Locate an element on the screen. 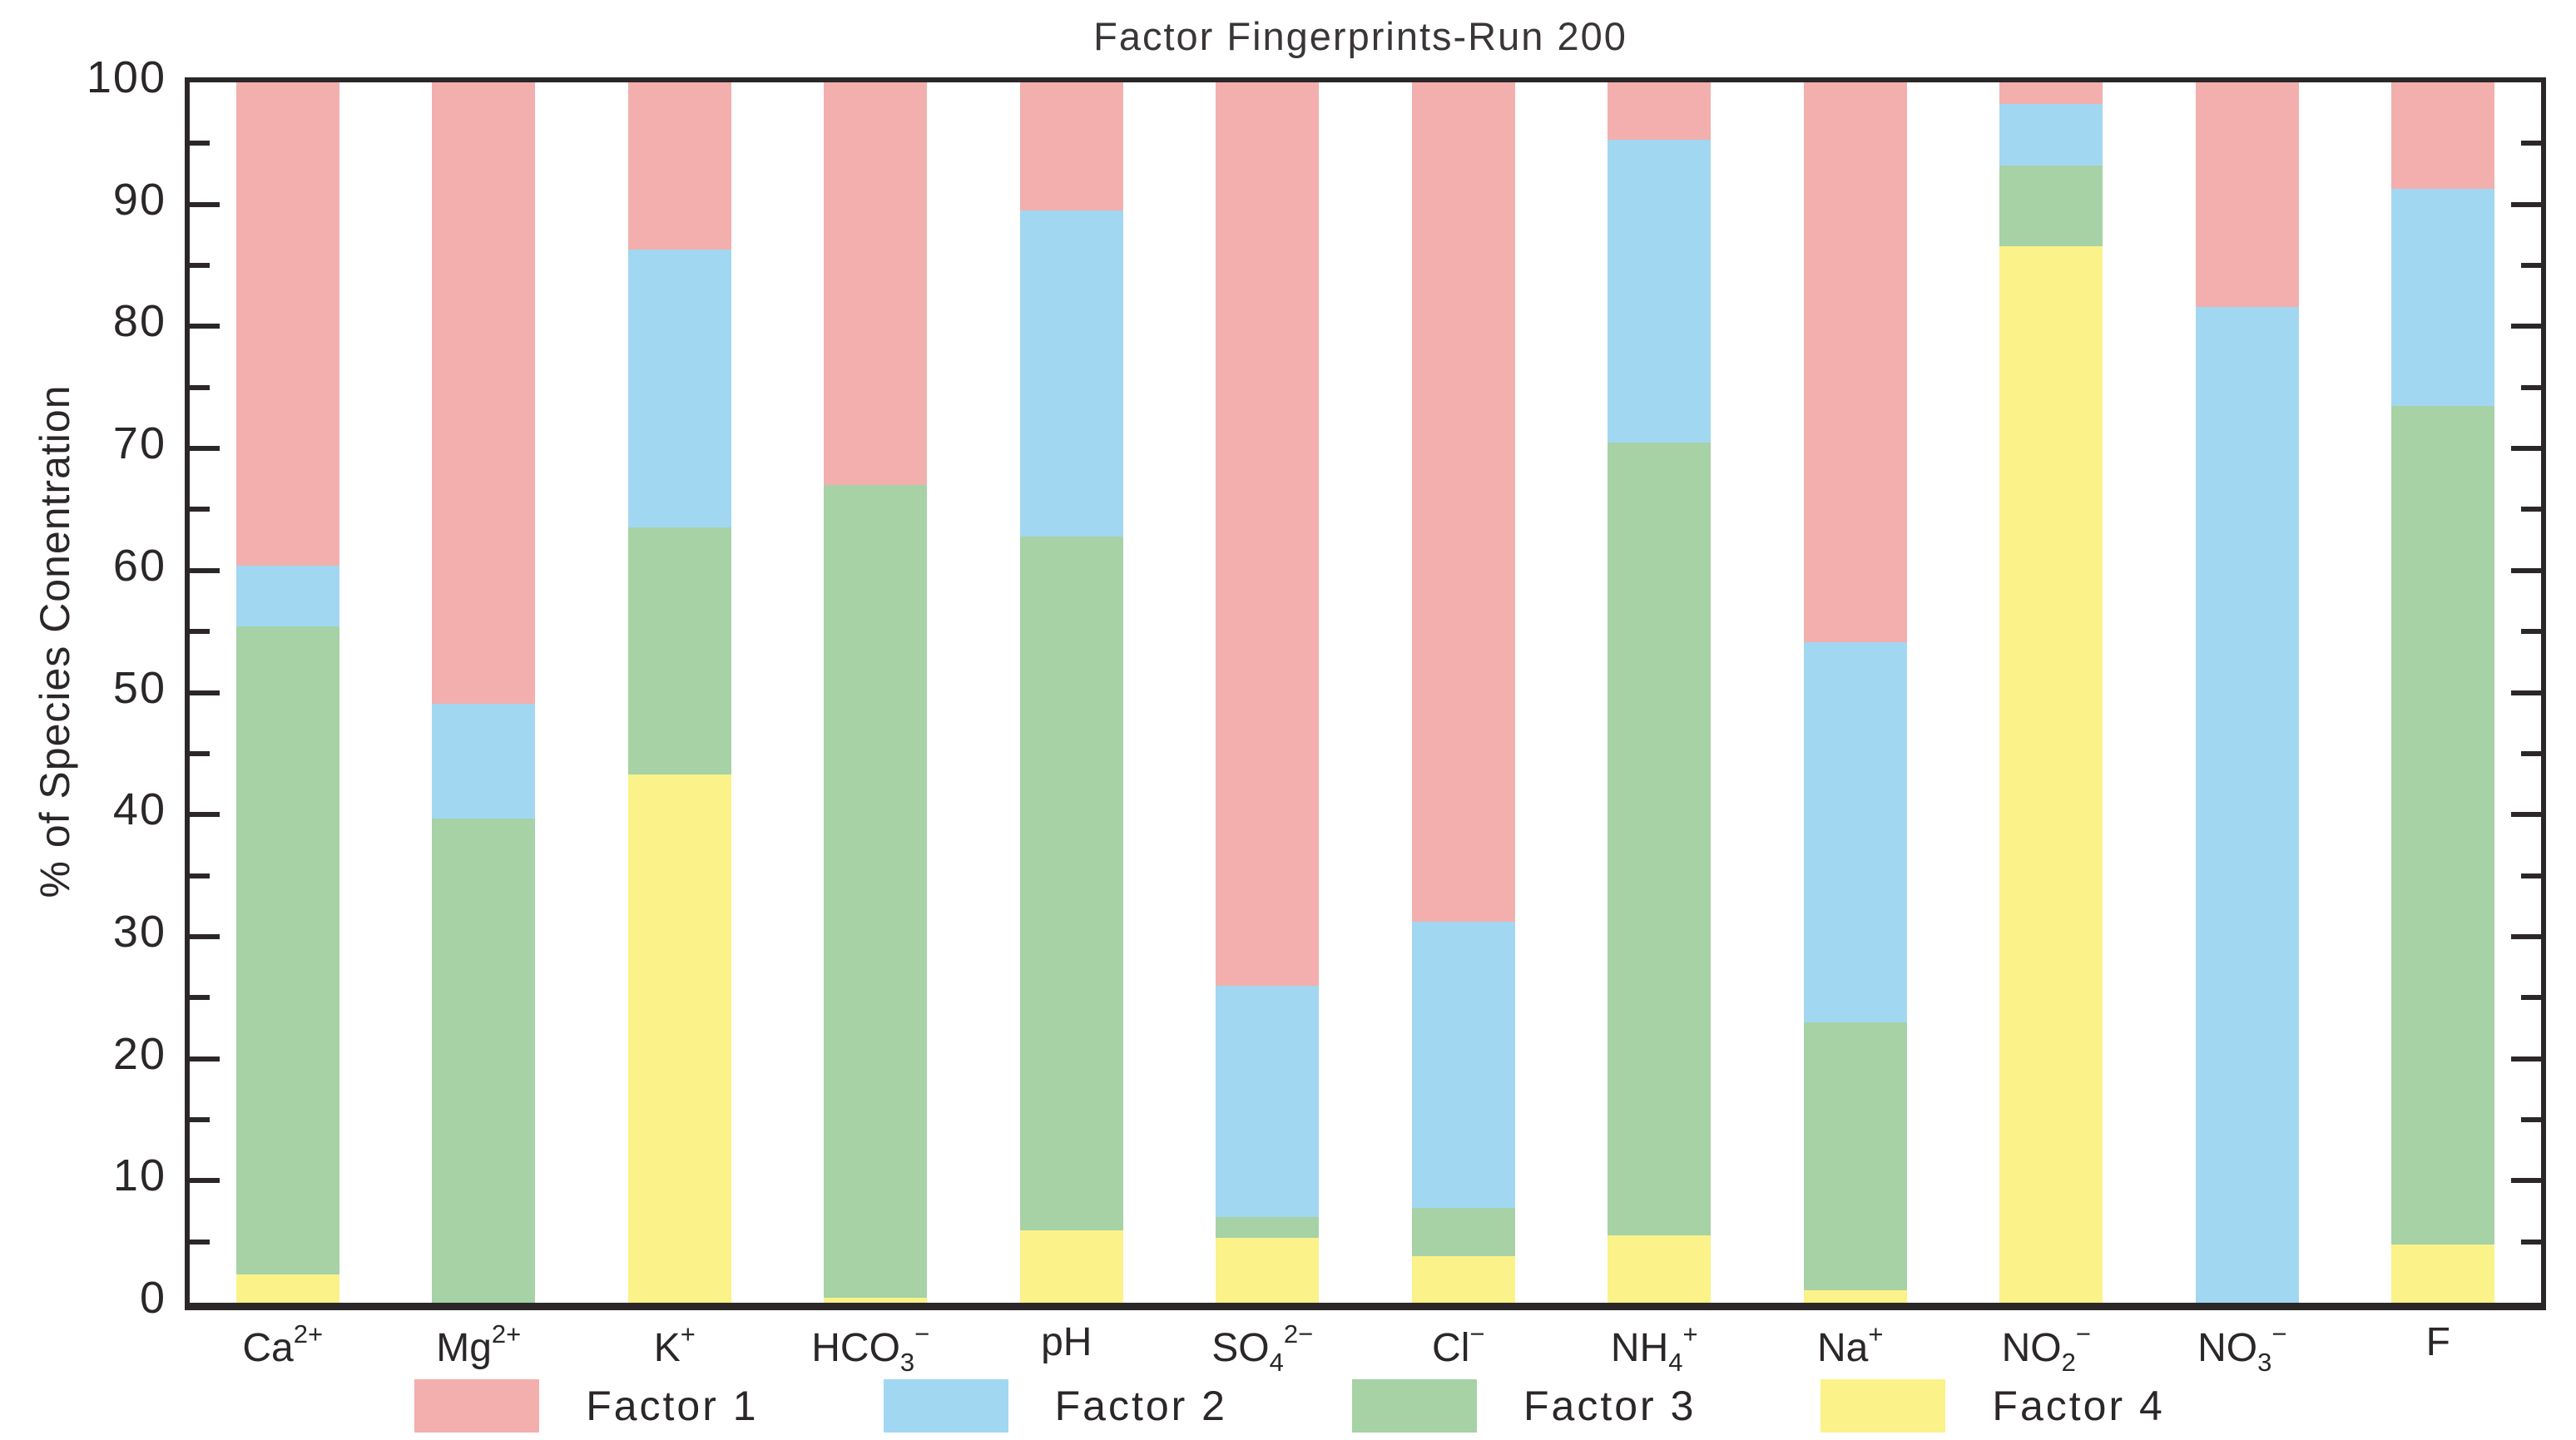  x-label-NO2: NO2− is located at coordinates (2046, 1348).